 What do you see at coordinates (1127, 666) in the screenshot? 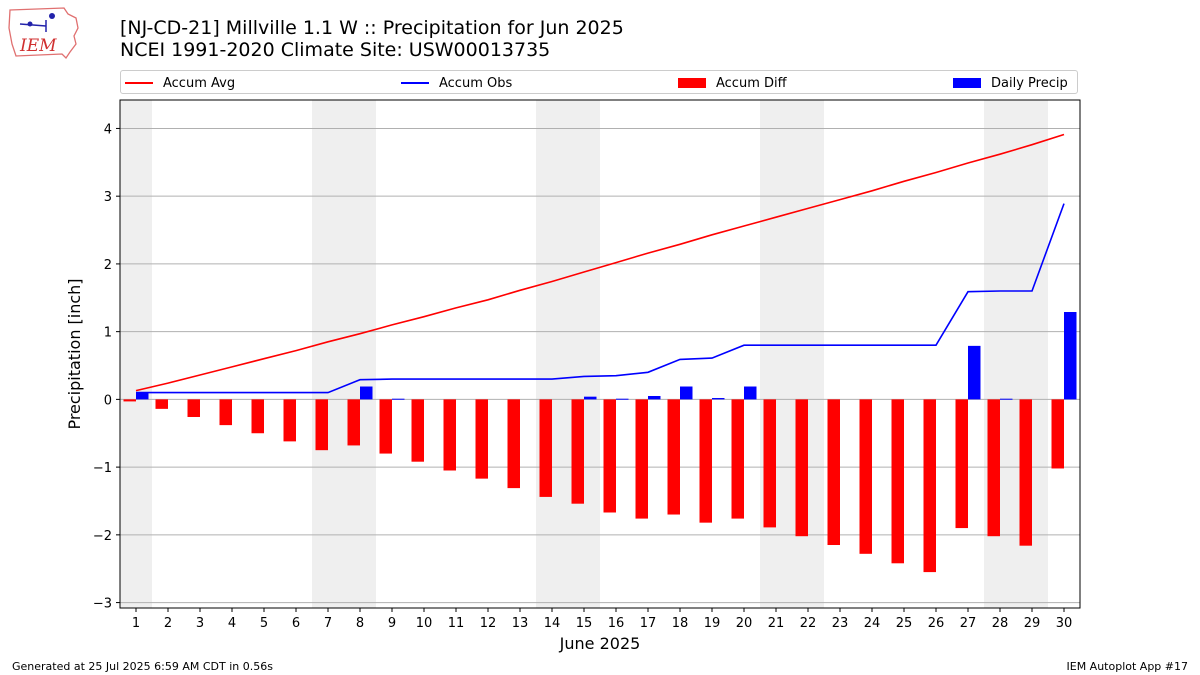
I see `app-label: IEM Autoplot App #17` at bounding box center [1127, 666].